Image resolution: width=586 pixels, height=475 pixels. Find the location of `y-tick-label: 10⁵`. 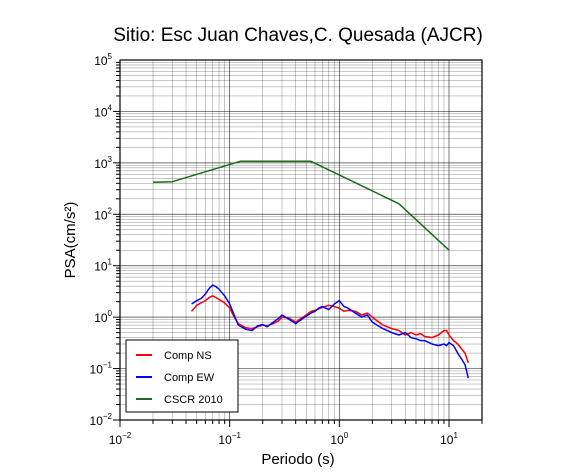

y-tick-label: 10⁵ is located at coordinates (103, 60).